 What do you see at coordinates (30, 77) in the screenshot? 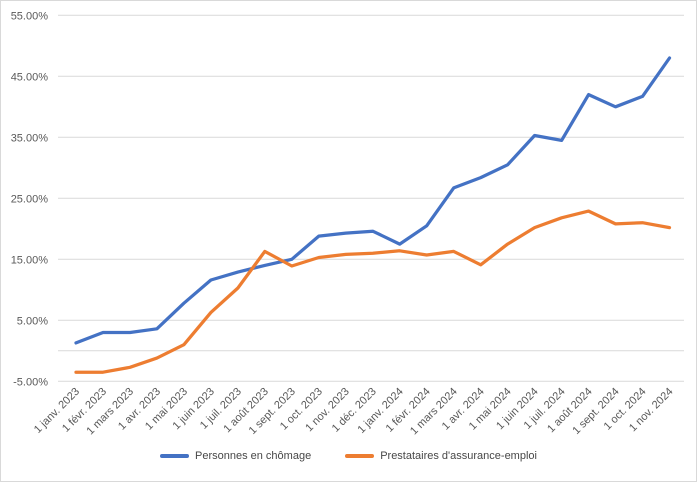
I see `y-axis-tick-label: 45.00%` at bounding box center [30, 77].